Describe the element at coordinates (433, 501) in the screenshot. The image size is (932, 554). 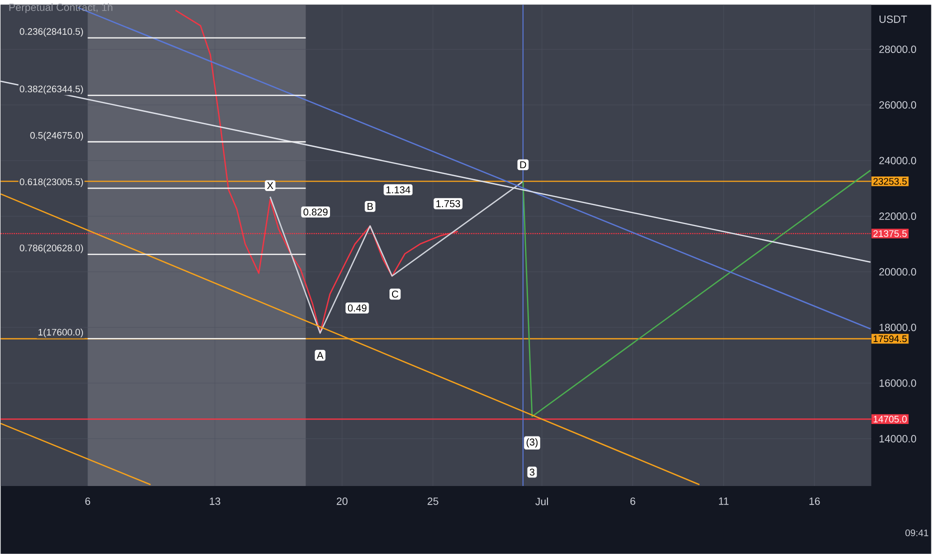
I see `x-tick-label: 25` at that location.